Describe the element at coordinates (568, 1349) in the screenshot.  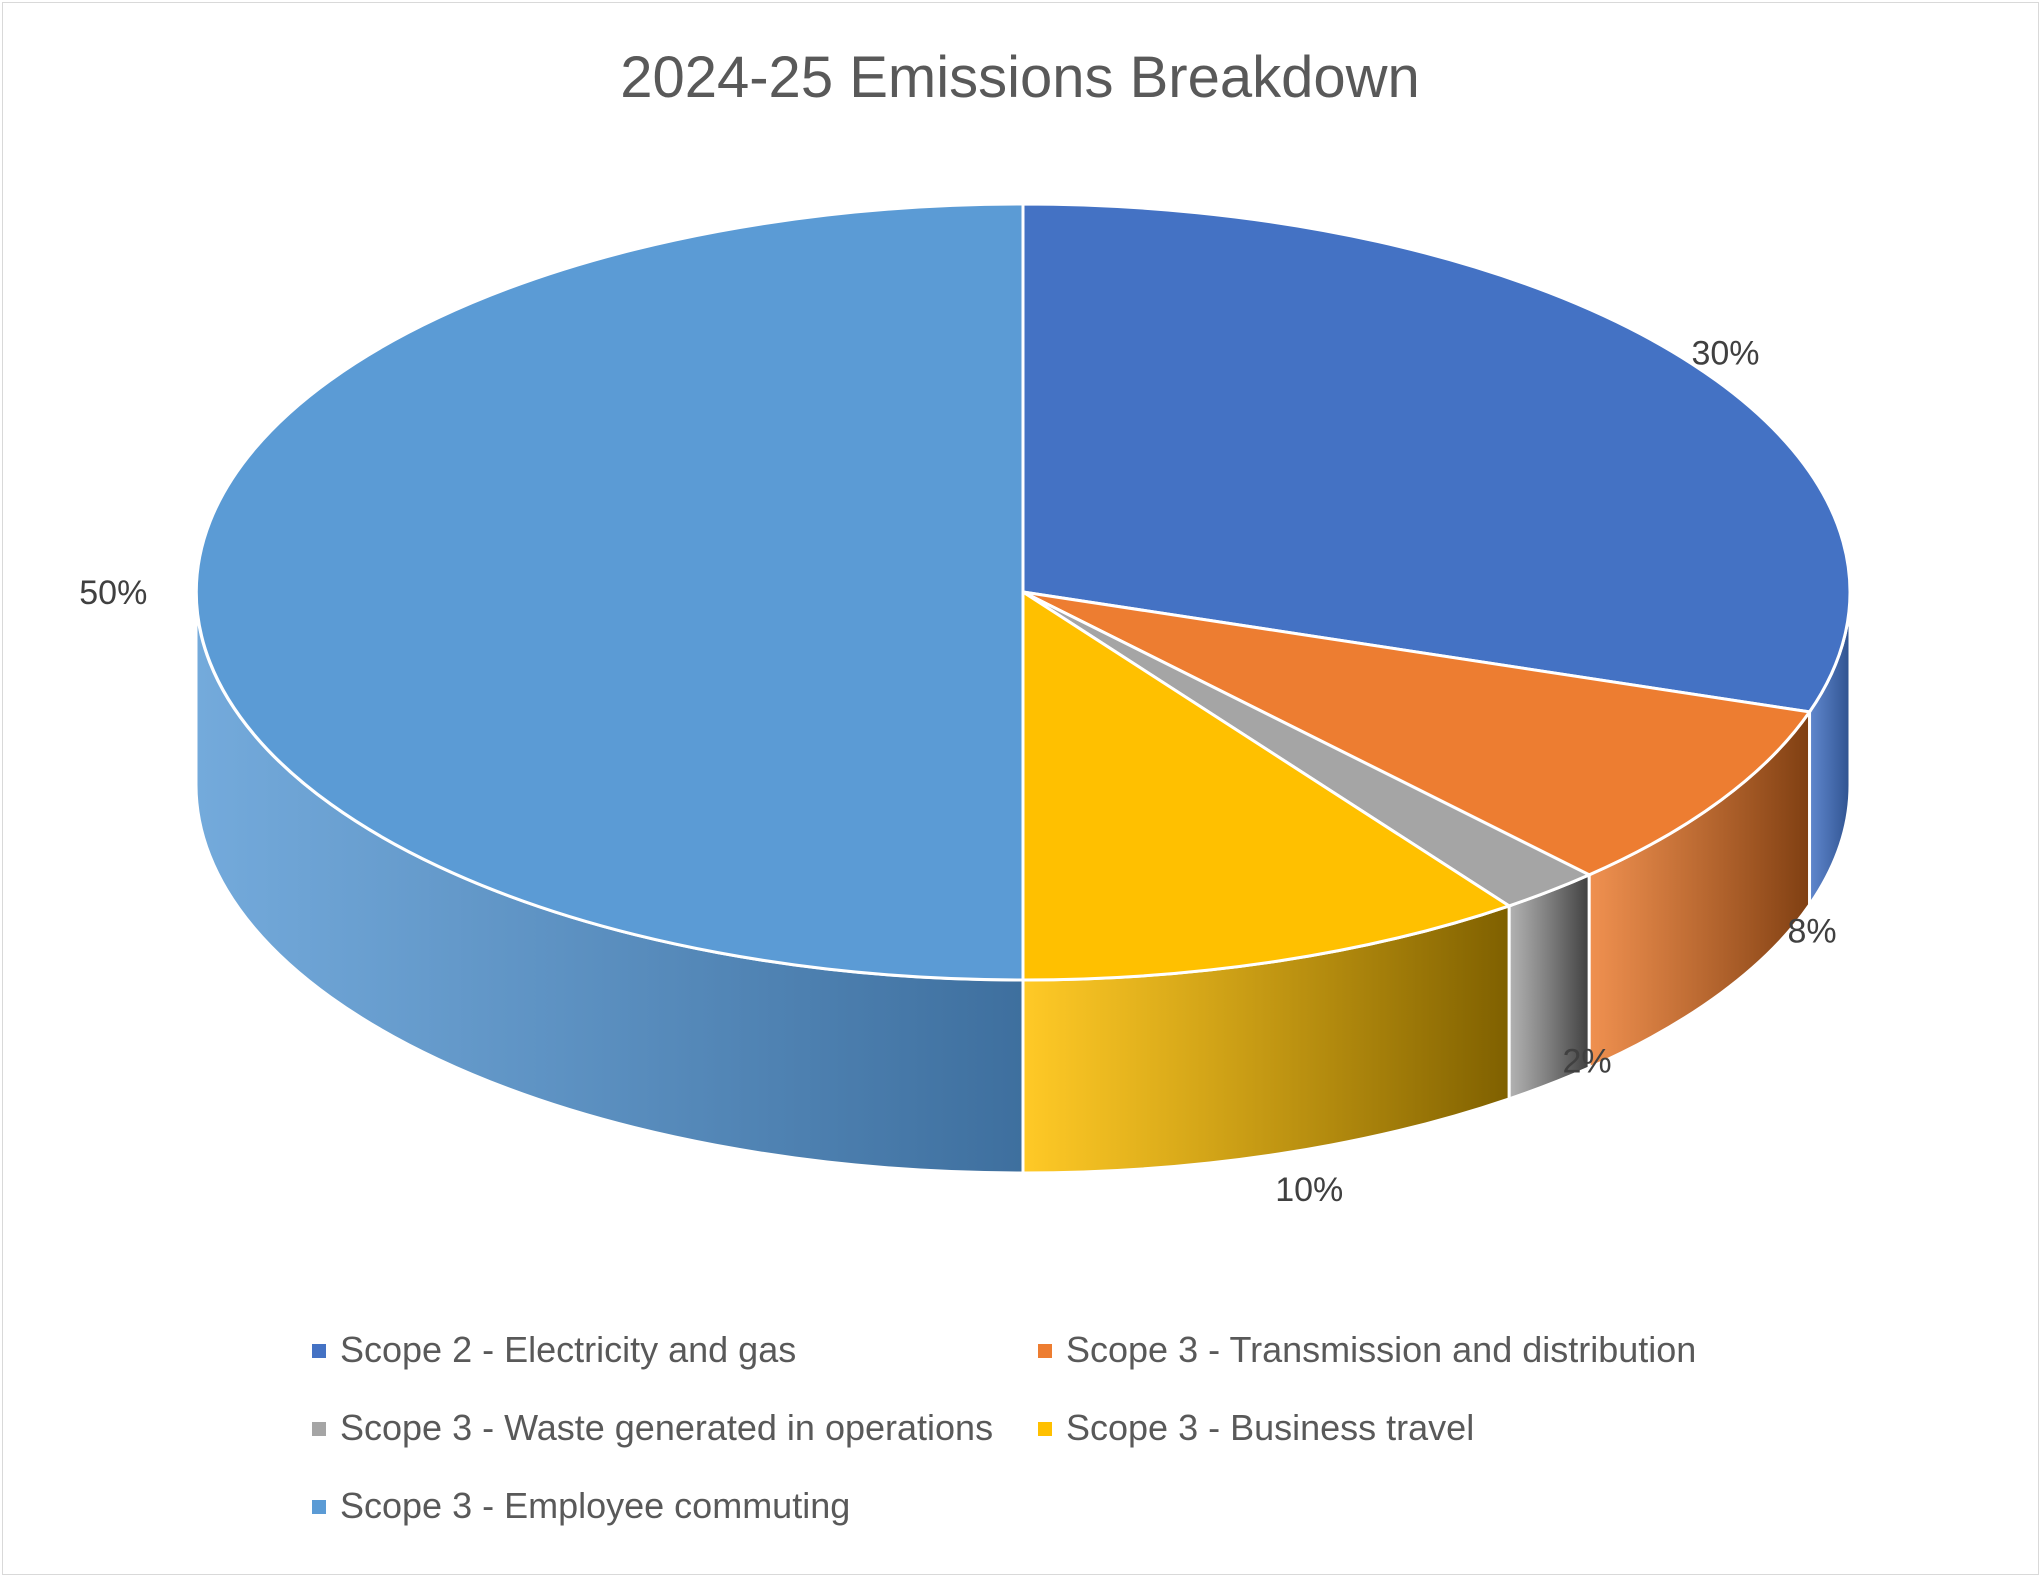
I see `legend-label: Scope 2 - Electricity and gas` at that location.